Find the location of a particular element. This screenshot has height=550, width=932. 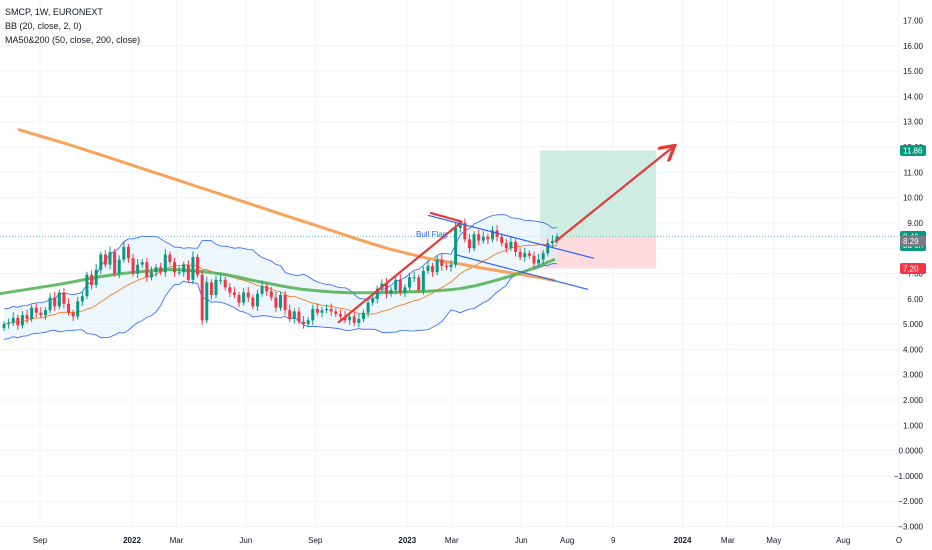

drawings is located at coordinates (505, 235).